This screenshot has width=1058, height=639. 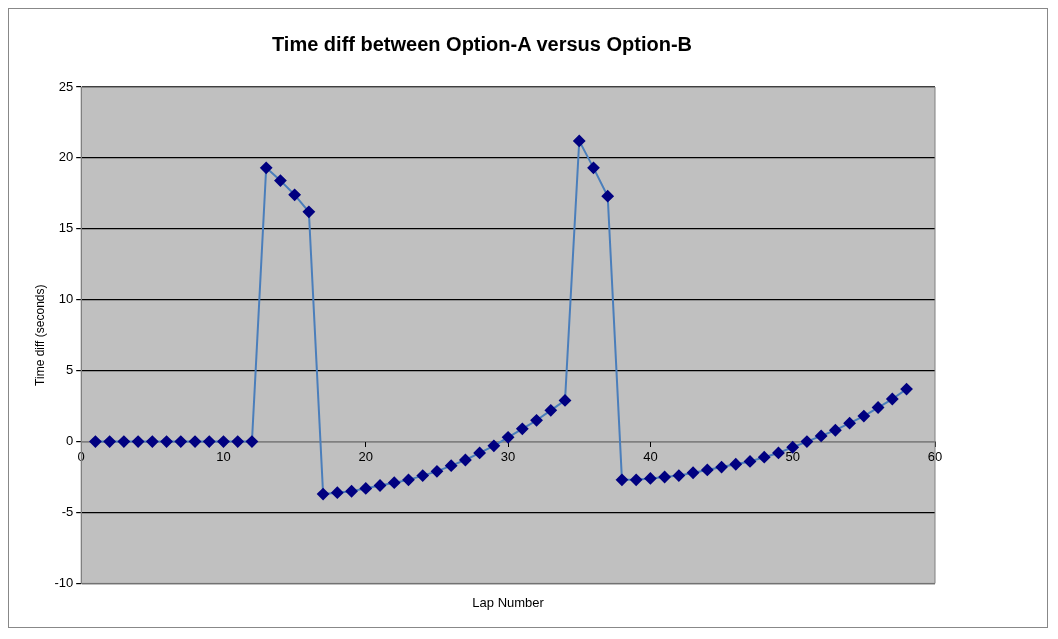 What do you see at coordinates (69, 370) in the screenshot?
I see `y-tick-label: 5` at bounding box center [69, 370].